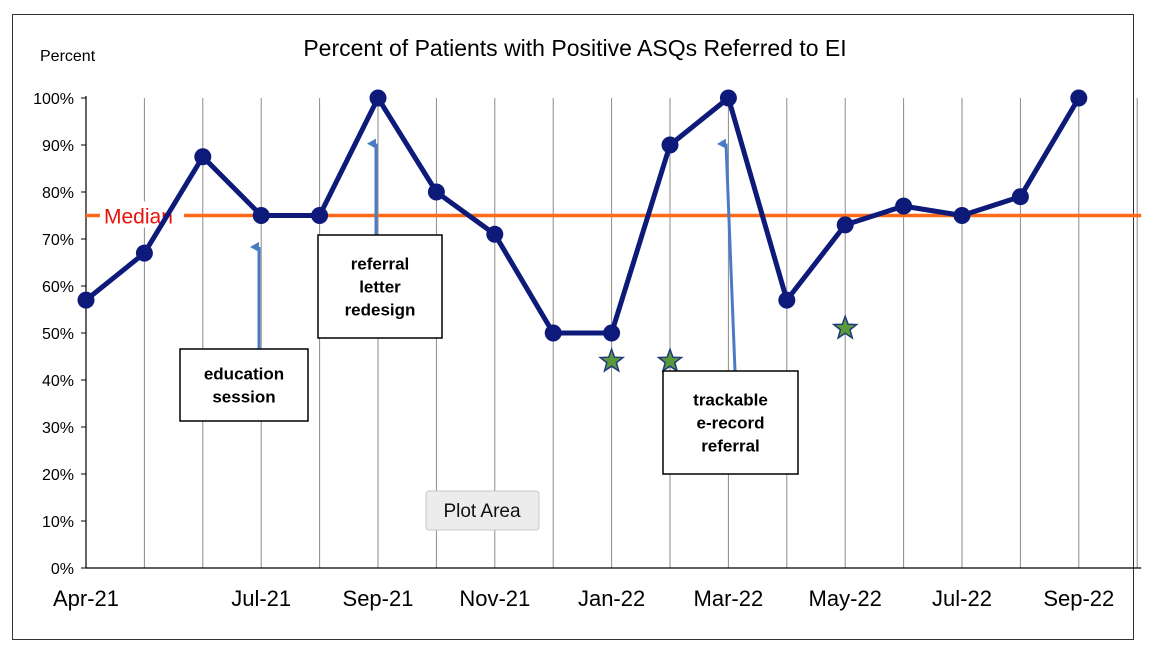 The height and width of the screenshot is (648, 1154). I want to click on y-tick-label: 20%, so click(58, 475).